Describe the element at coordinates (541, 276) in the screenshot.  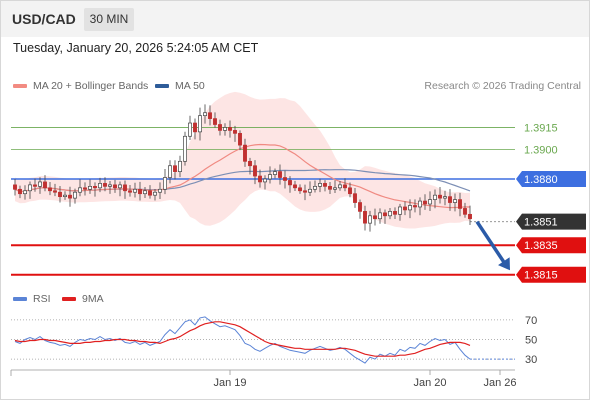
I see `level-label-1.3815: 1.3815` at that location.